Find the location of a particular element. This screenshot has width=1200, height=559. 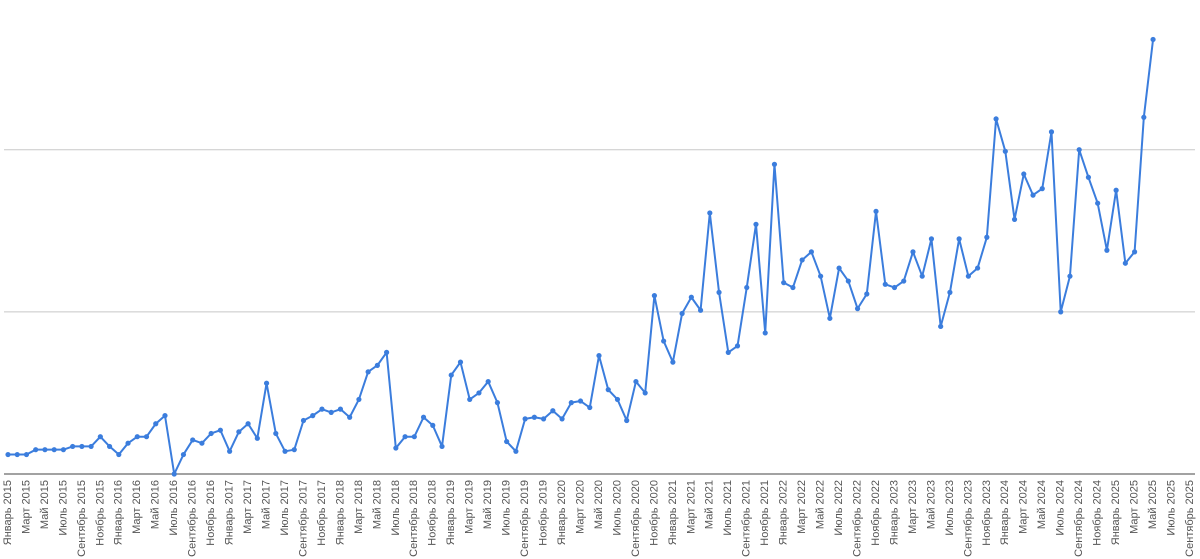

x-tick-label: Март 2020 is located at coordinates (580, 507).